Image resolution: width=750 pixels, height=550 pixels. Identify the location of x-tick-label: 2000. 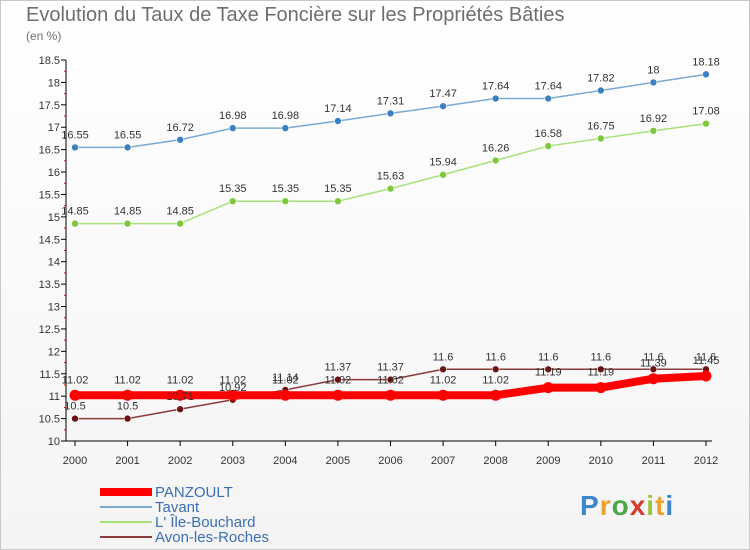
(75, 461).